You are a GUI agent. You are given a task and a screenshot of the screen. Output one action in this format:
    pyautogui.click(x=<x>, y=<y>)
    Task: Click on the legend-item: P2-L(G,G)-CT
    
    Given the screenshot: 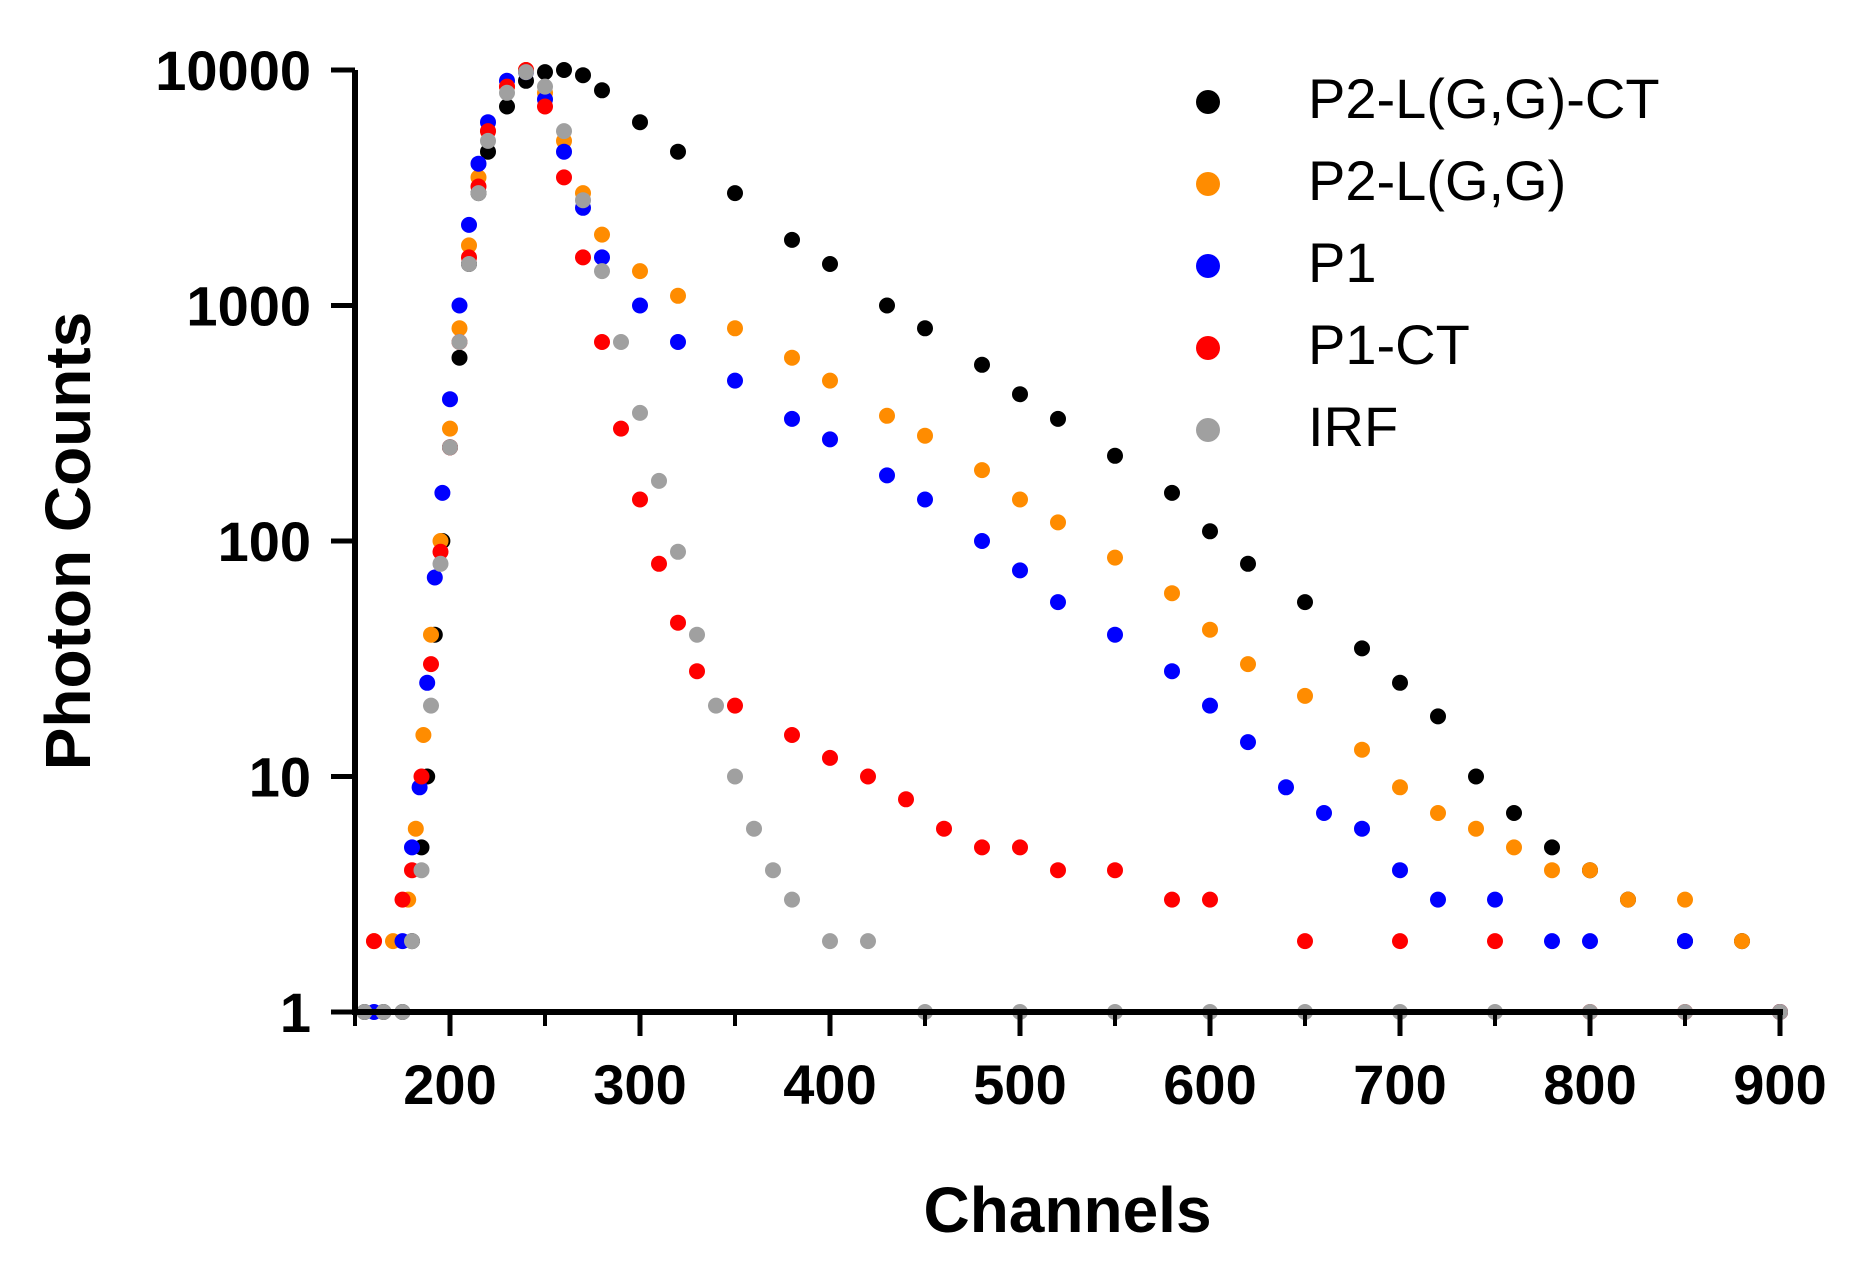 What is the action you would take?
    pyautogui.click(x=1428, y=98)
    